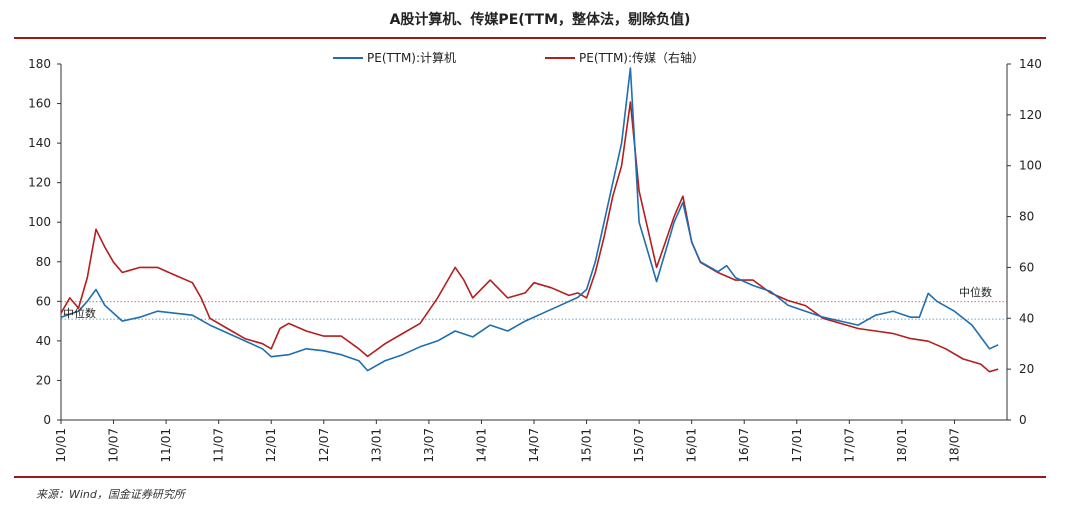  Describe the element at coordinates (540, 20) in the screenshot. I see `chart-title: A股计算机、传媒PE(TTM，整体法，剔除负值)` at that location.